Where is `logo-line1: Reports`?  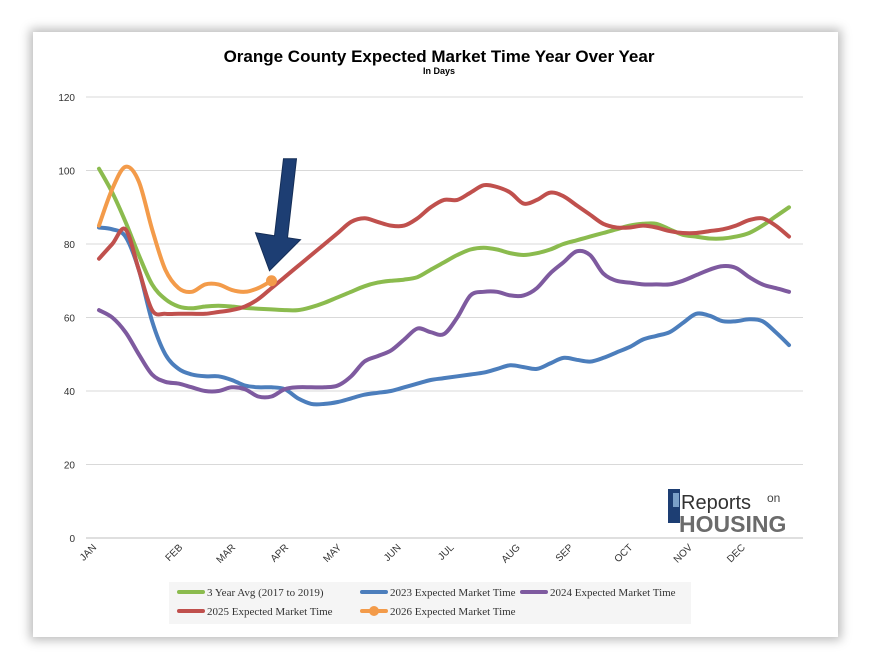
logo-line1: Reports is located at coordinates (716, 503).